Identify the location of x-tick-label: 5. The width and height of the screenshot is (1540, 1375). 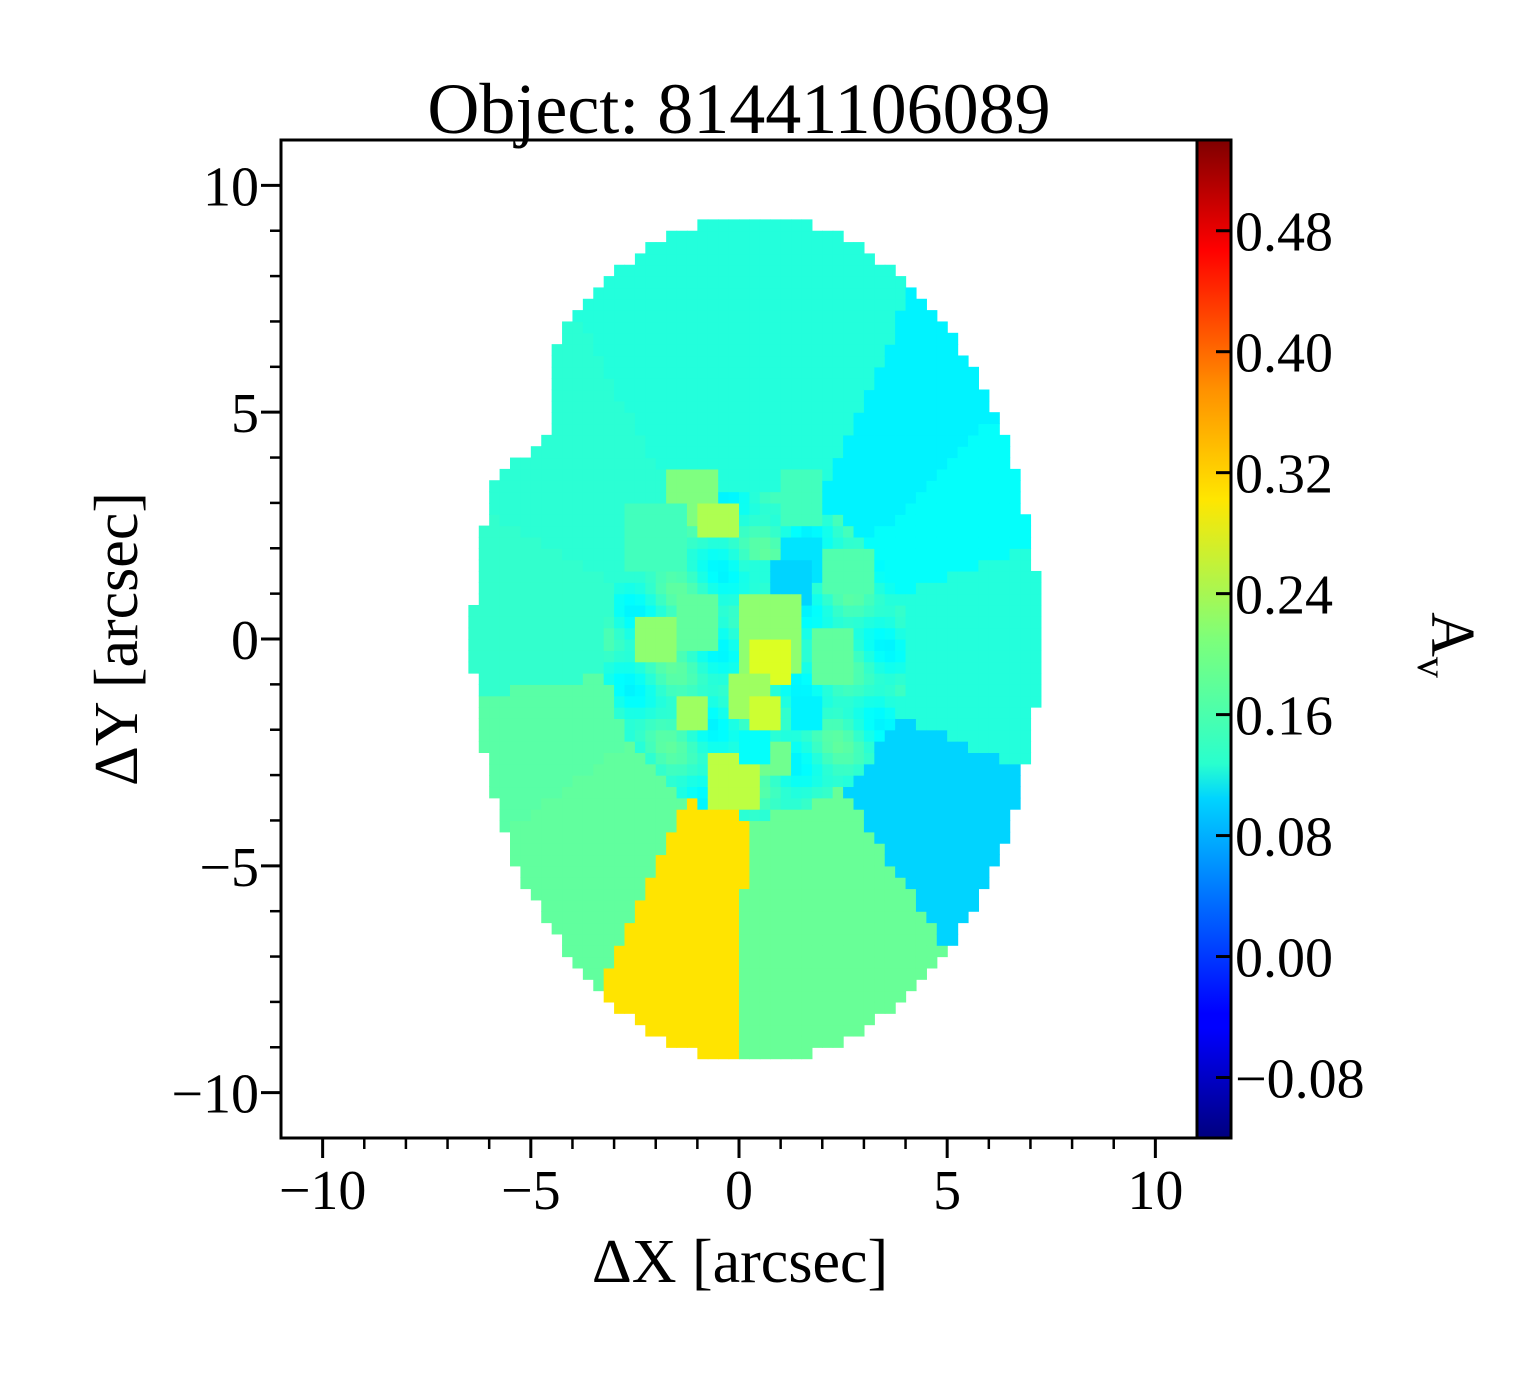
(947, 1191).